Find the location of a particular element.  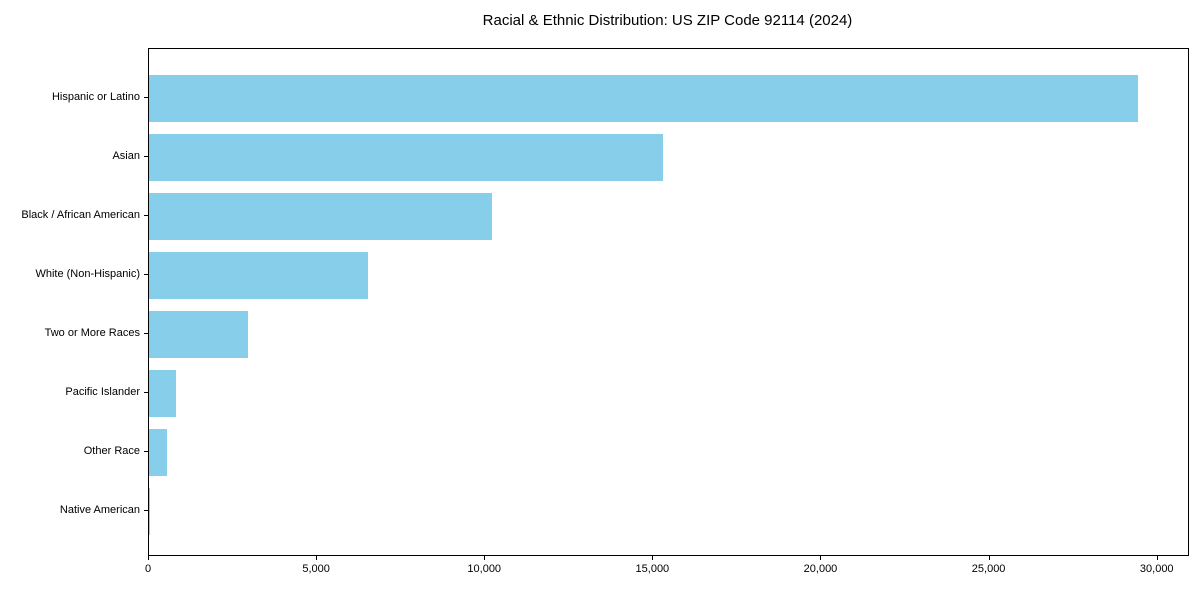

x-tick-label-5000: 5,000 is located at coordinates (316, 569).